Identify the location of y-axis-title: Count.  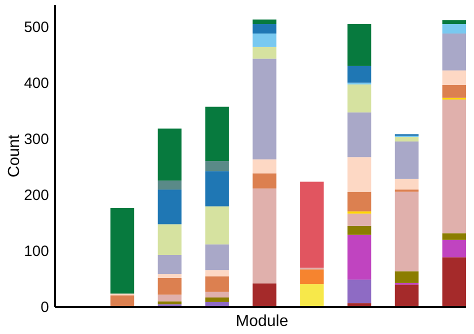
(14, 156).